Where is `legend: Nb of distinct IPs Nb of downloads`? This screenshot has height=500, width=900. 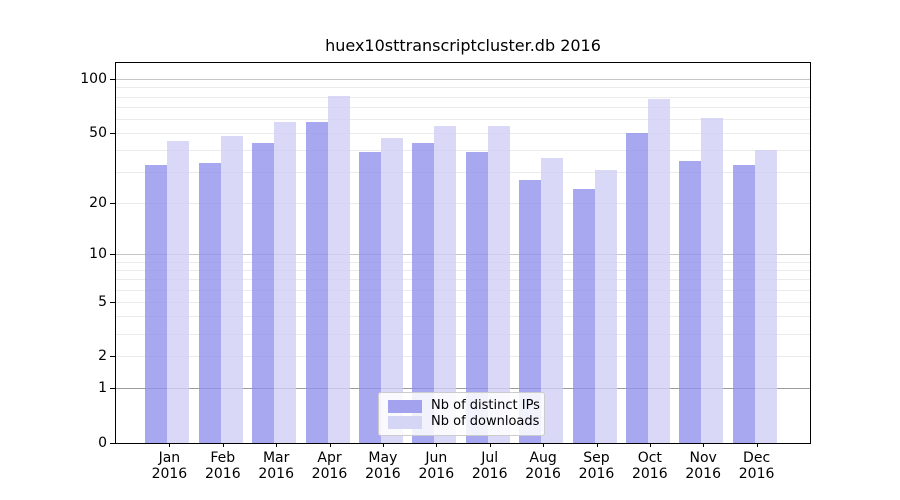 legend: Nb of distinct IPs Nb of downloads is located at coordinates (461, 414).